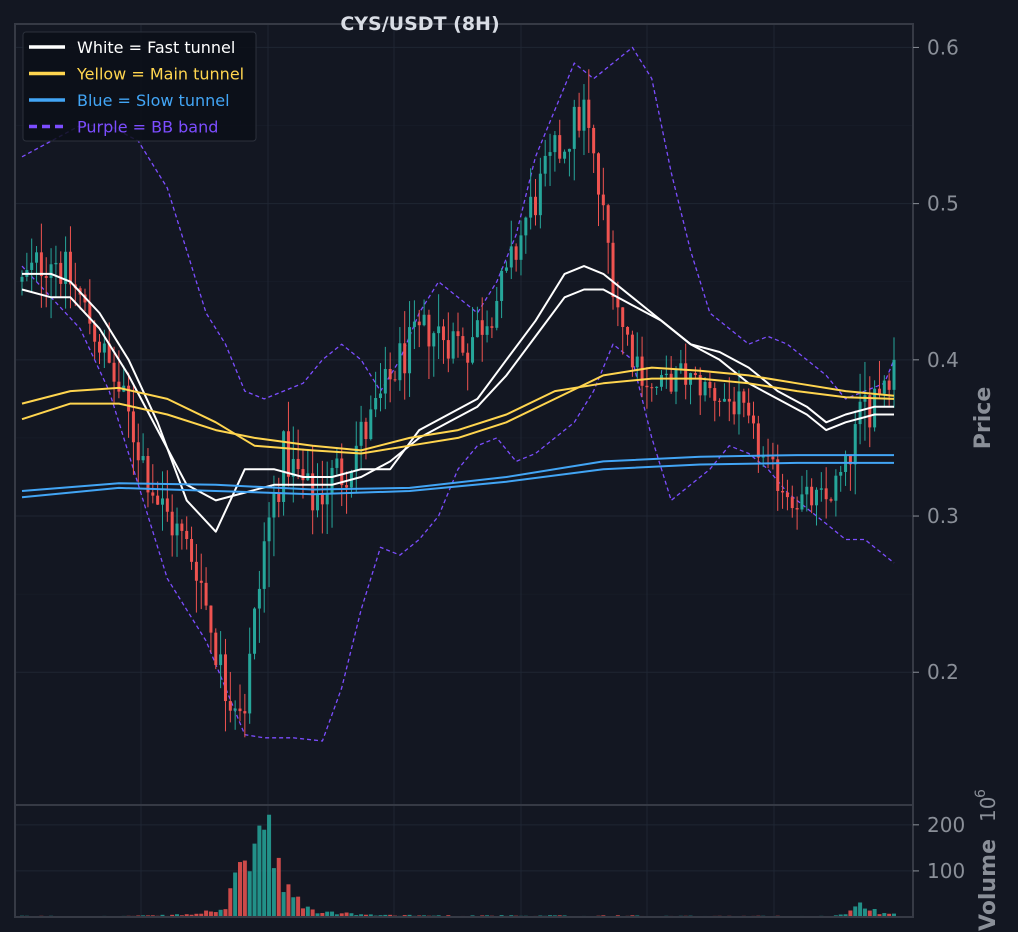 The height and width of the screenshot is (932, 1018). I want to click on legend-label: Yellow = Main tunnel, so click(160, 74).